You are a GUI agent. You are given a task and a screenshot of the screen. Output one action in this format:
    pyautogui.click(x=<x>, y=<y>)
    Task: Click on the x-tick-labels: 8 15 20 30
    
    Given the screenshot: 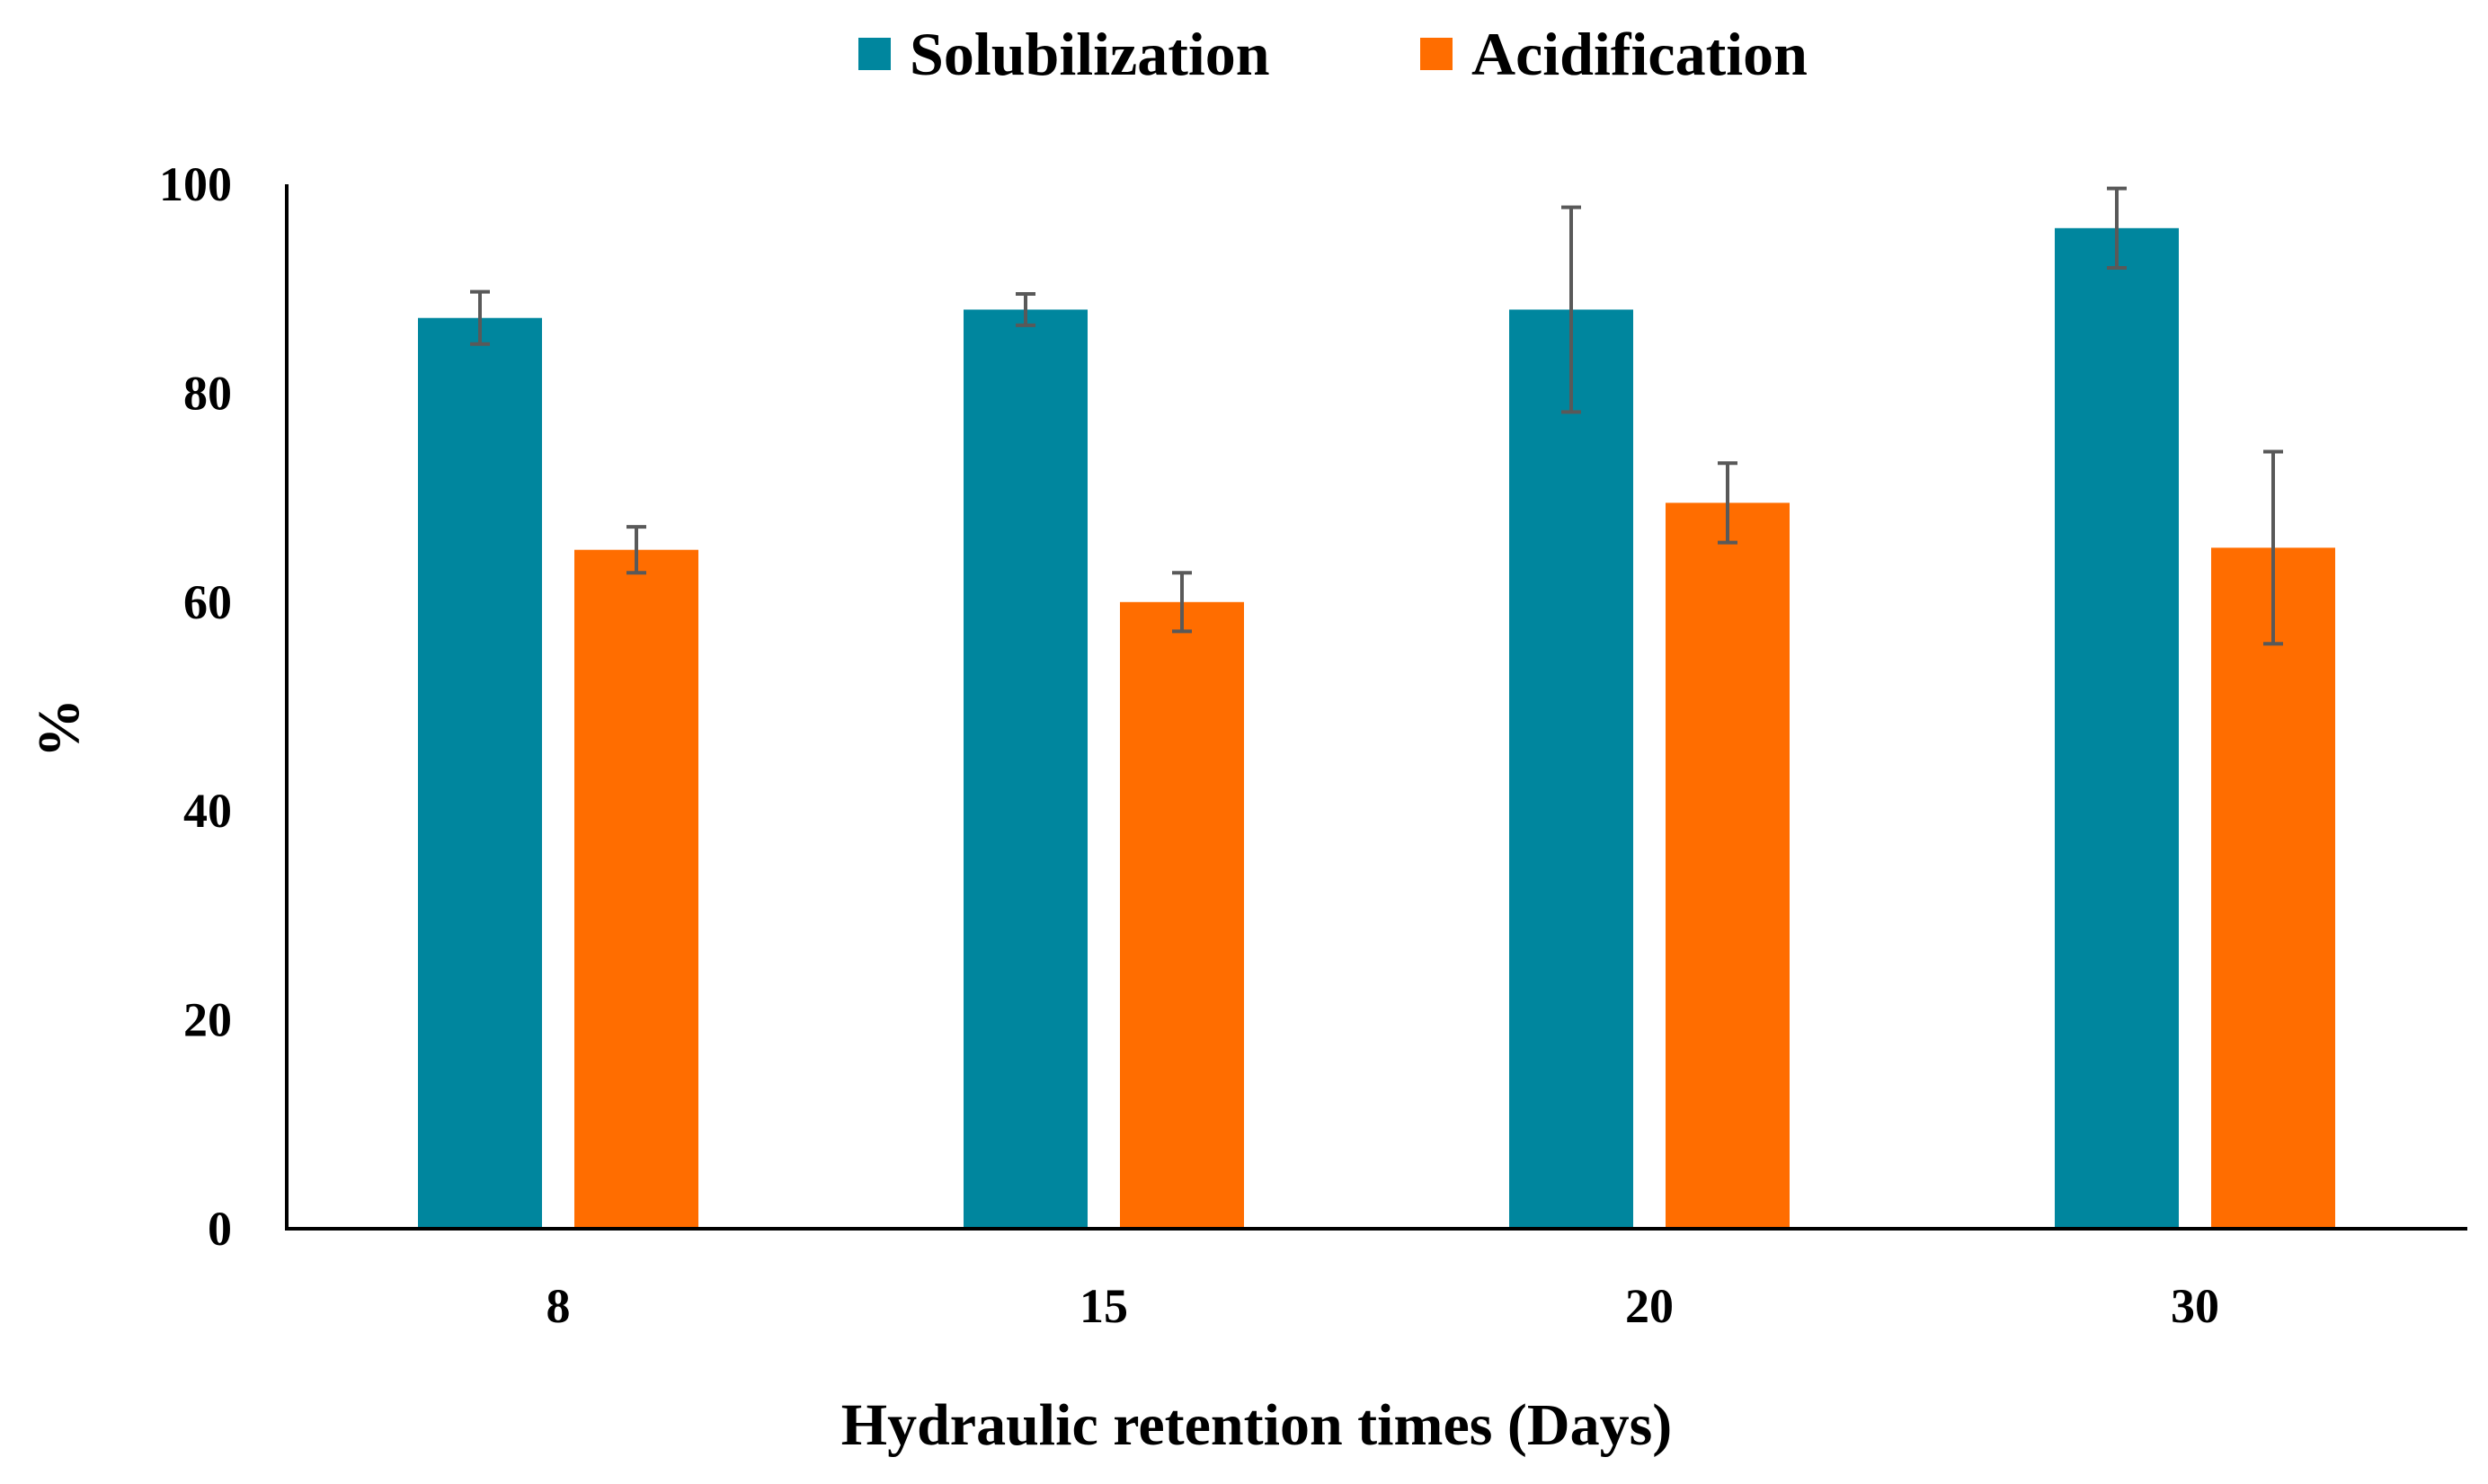 What is the action you would take?
    pyautogui.click(x=1383, y=1306)
    